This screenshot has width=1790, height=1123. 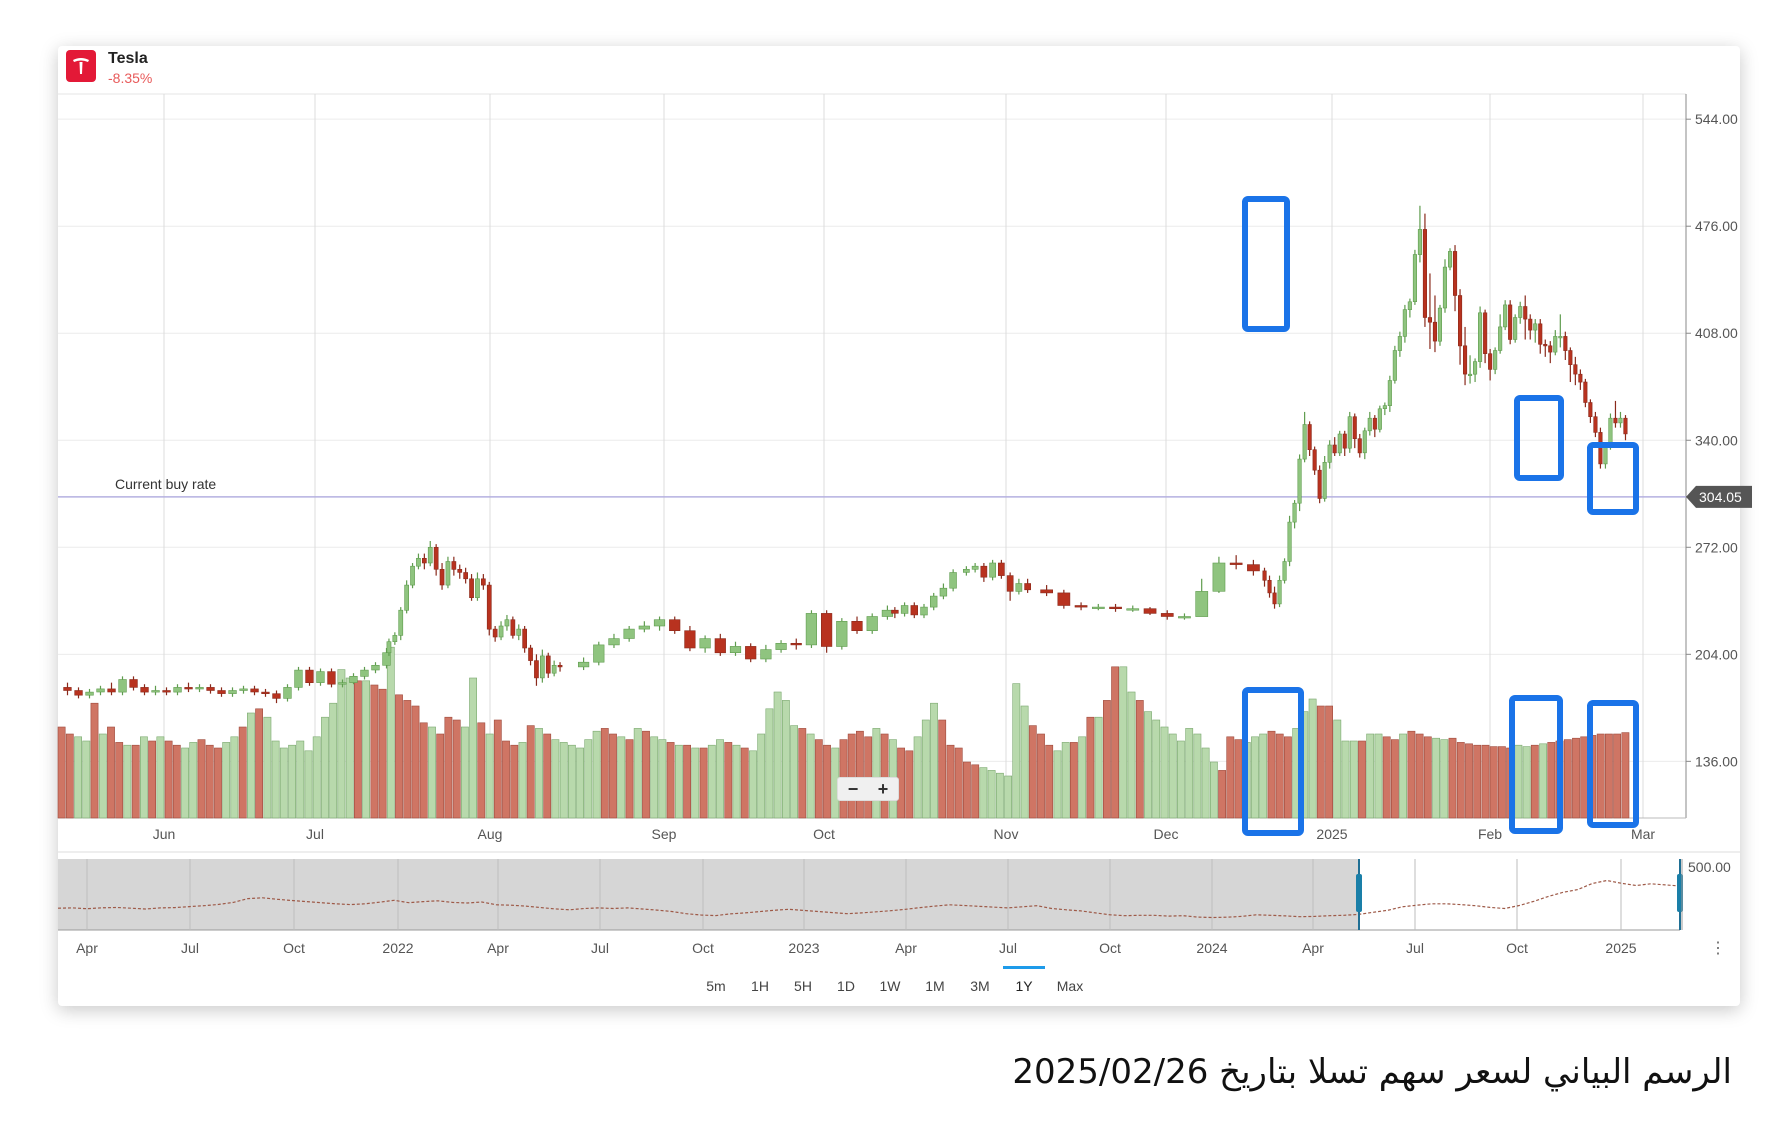 I want to click on zoom-out-button: −, so click(x=853, y=789).